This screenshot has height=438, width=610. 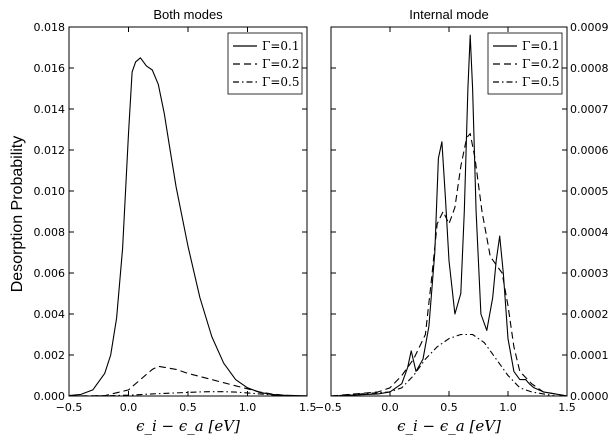 What do you see at coordinates (188, 14) in the screenshot?
I see `panel-title-left: Both modes` at bounding box center [188, 14].